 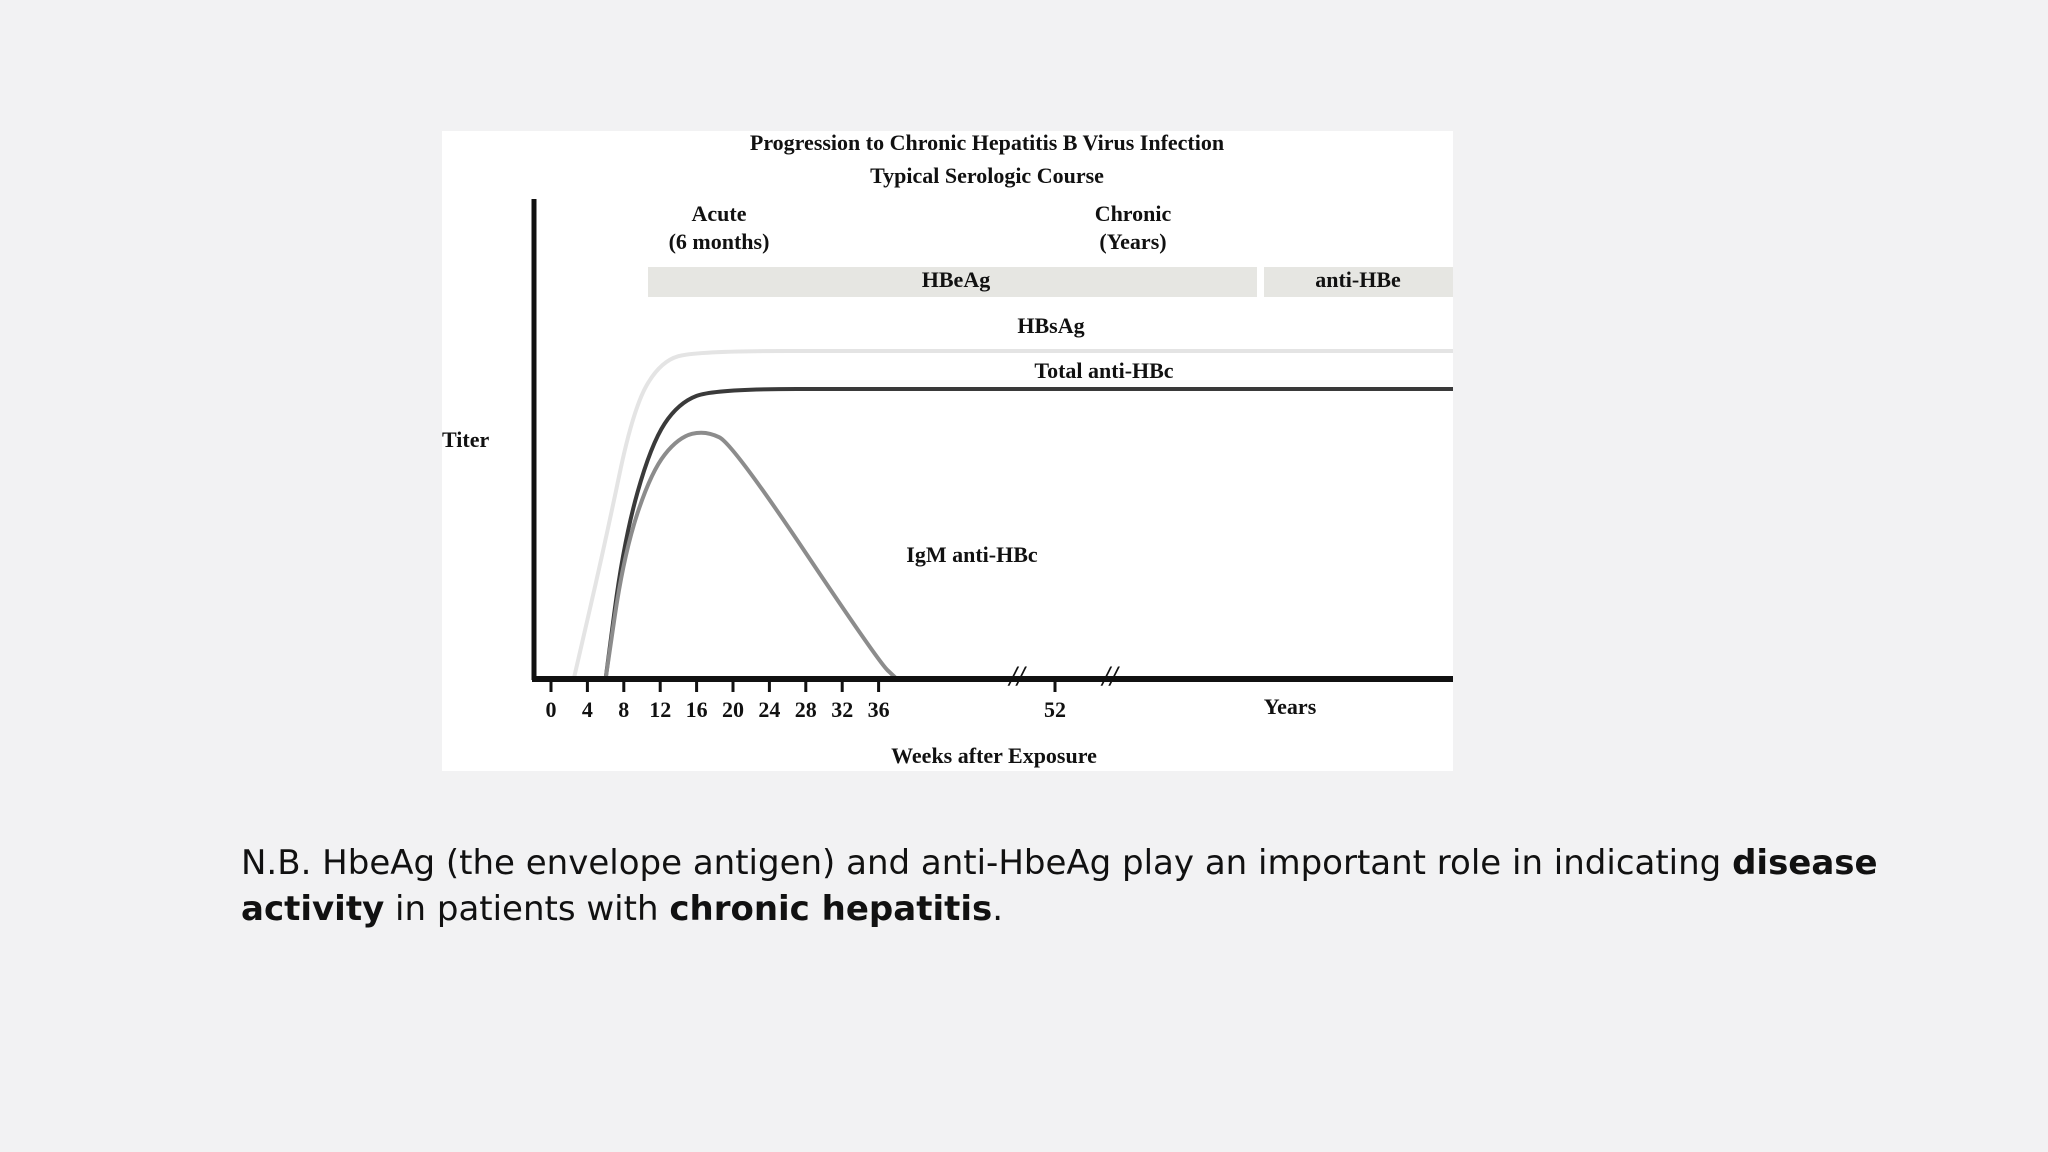 I want to click on band-anti-hbe, so click(x=1358, y=282).